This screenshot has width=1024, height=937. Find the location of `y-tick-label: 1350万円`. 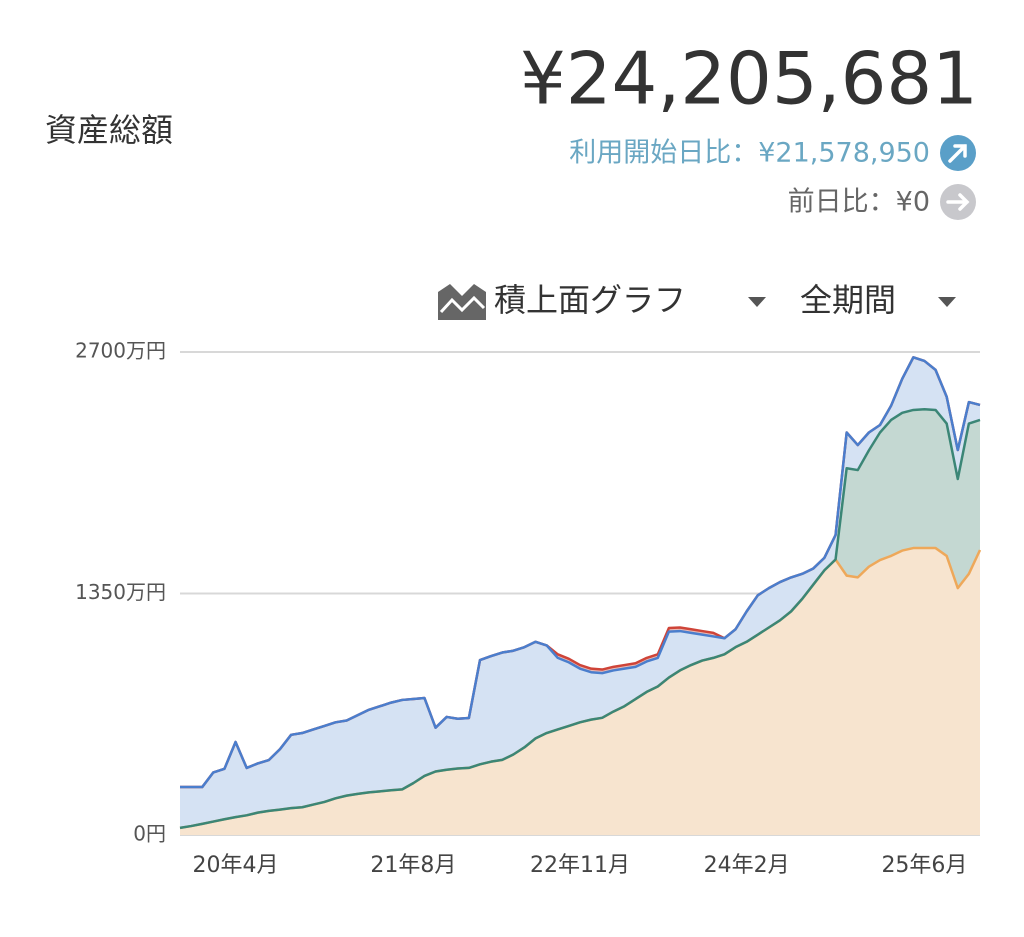

y-tick-label: 1350万円 is located at coordinates (120, 592).